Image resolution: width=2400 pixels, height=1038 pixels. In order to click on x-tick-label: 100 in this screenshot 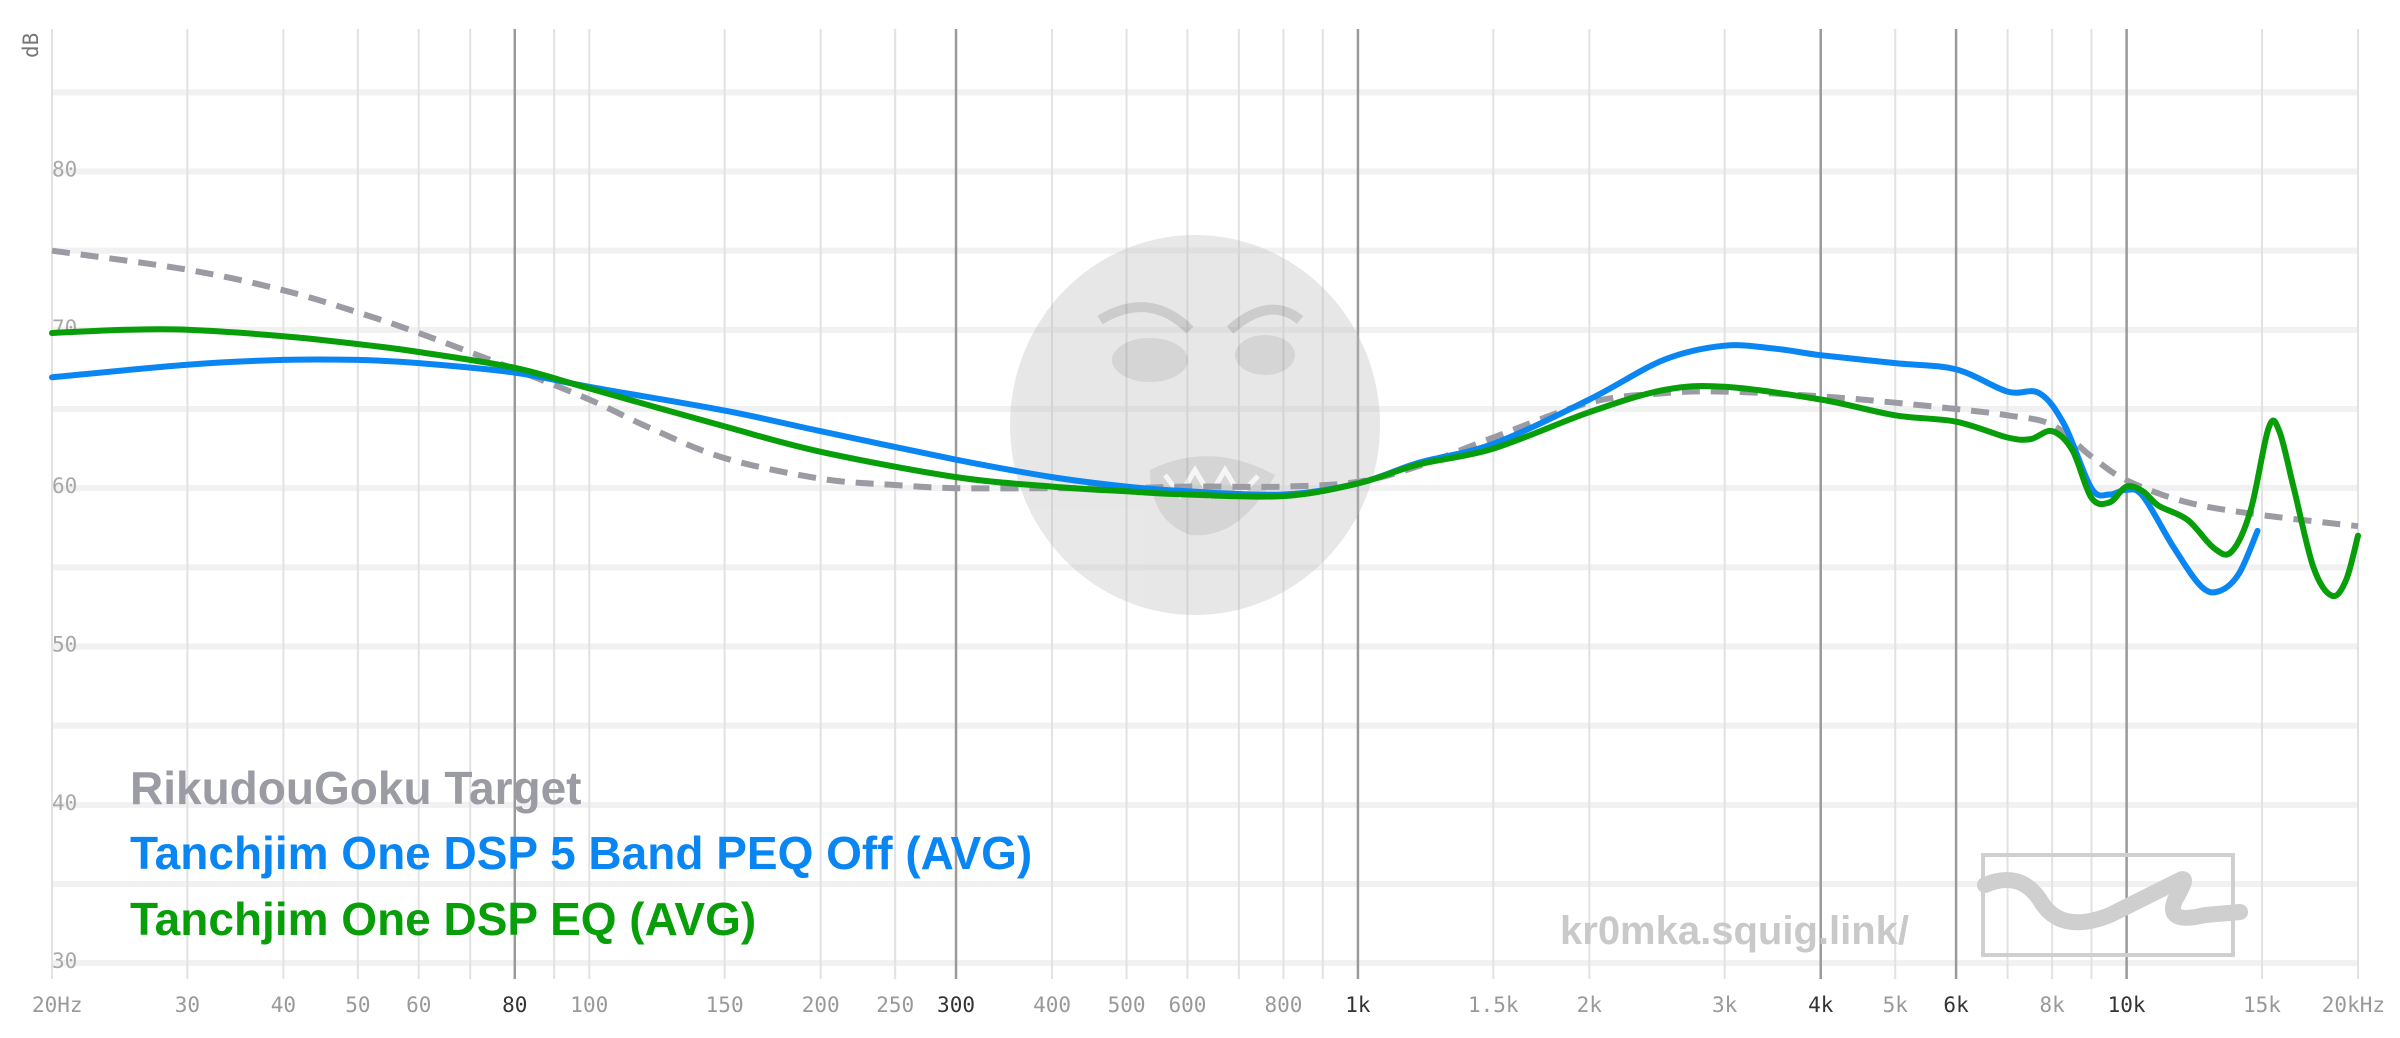, I will do `click(589, 1005)`.